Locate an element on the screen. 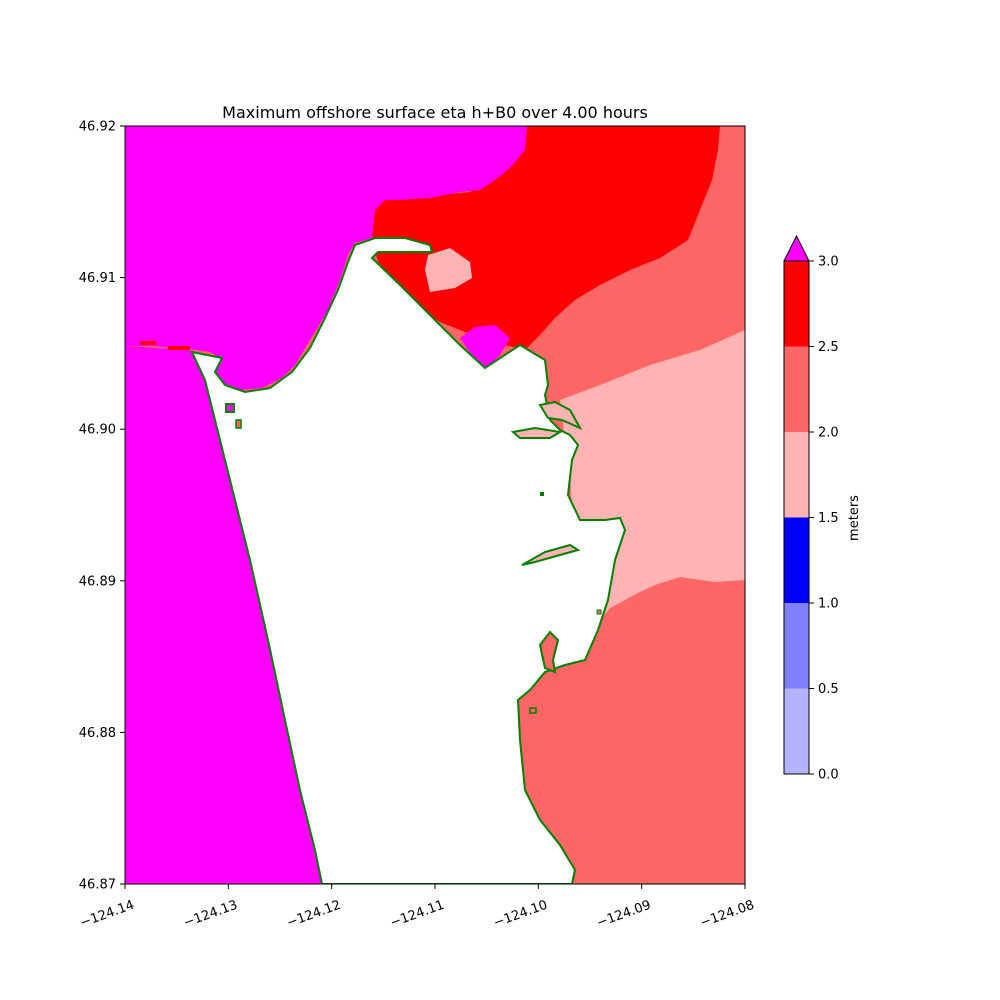 This screenshot has width=1000, height=1000. y-tick-label: 46.90 is located at coordinates (97, 430).